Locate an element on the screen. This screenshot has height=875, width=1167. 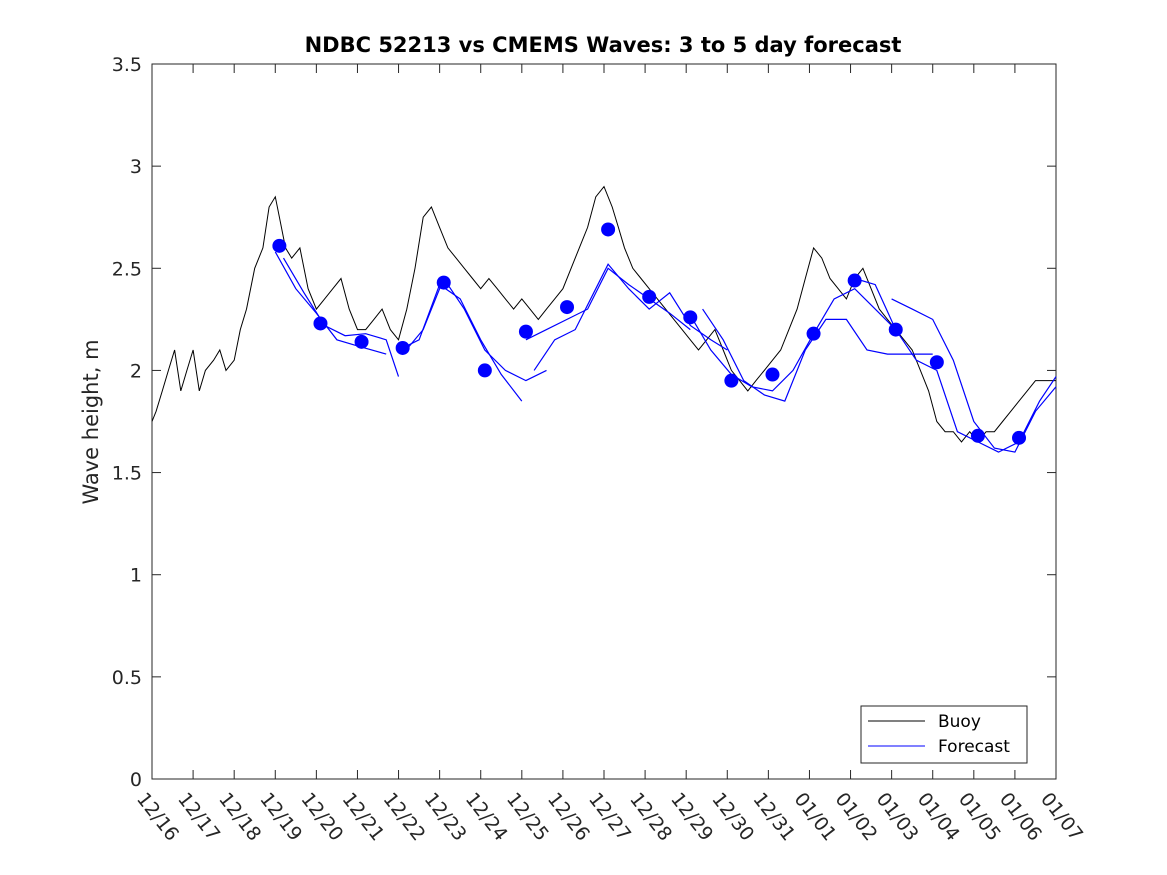
y-tick-label: 0 is located at coordinates (136, 780).